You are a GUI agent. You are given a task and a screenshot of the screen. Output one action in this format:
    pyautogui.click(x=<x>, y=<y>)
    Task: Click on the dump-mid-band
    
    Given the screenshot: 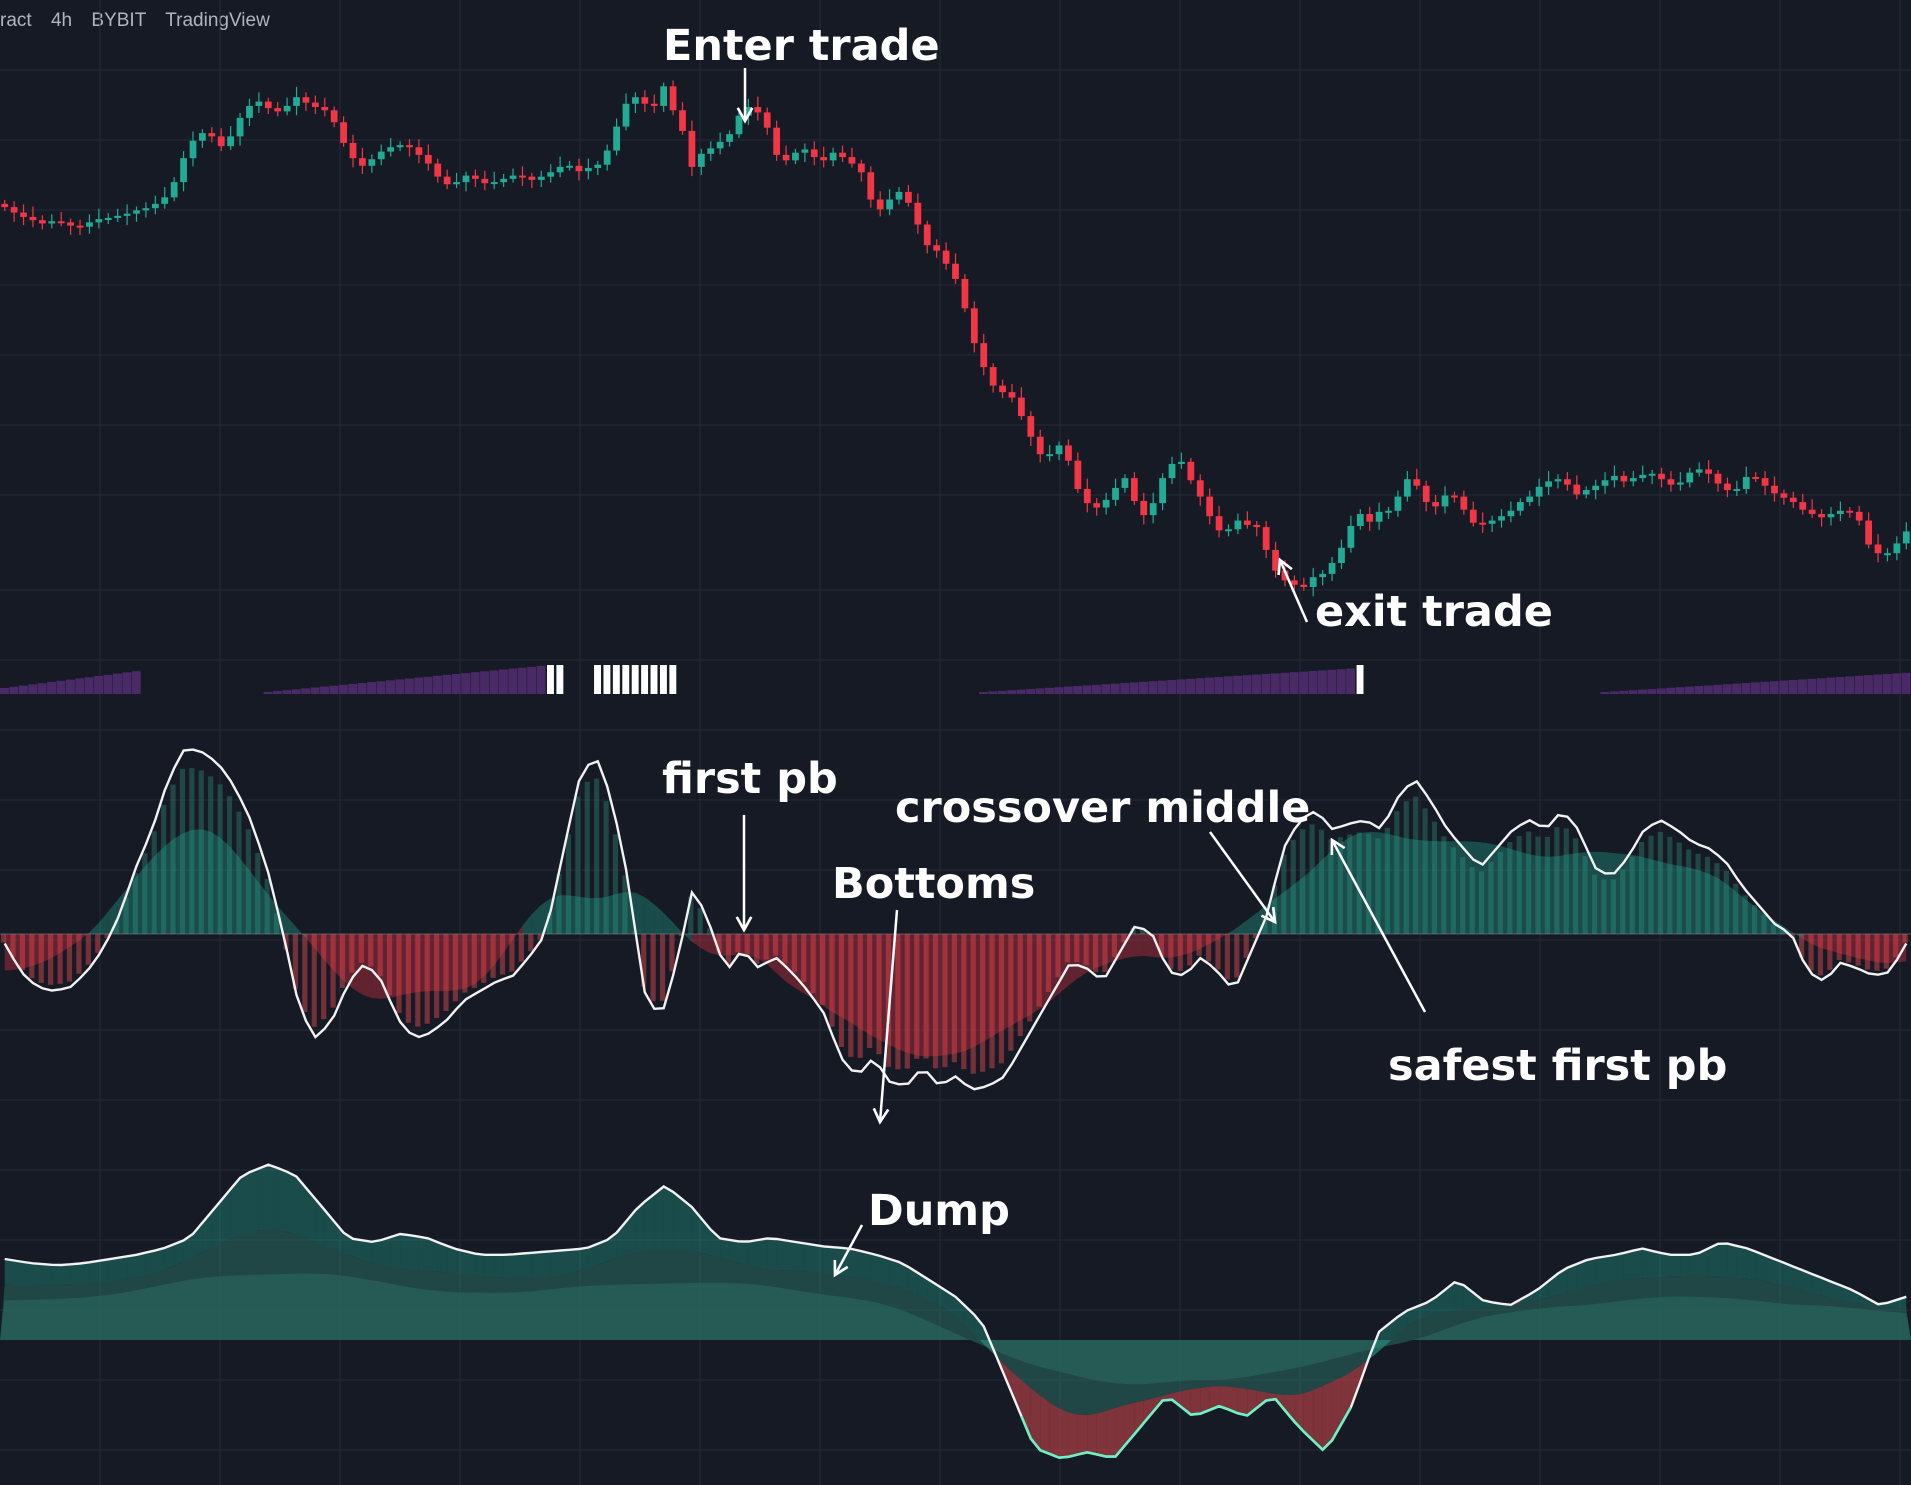 What is the action you would take?
    pyautogui.click(x=955, y=1322)
    